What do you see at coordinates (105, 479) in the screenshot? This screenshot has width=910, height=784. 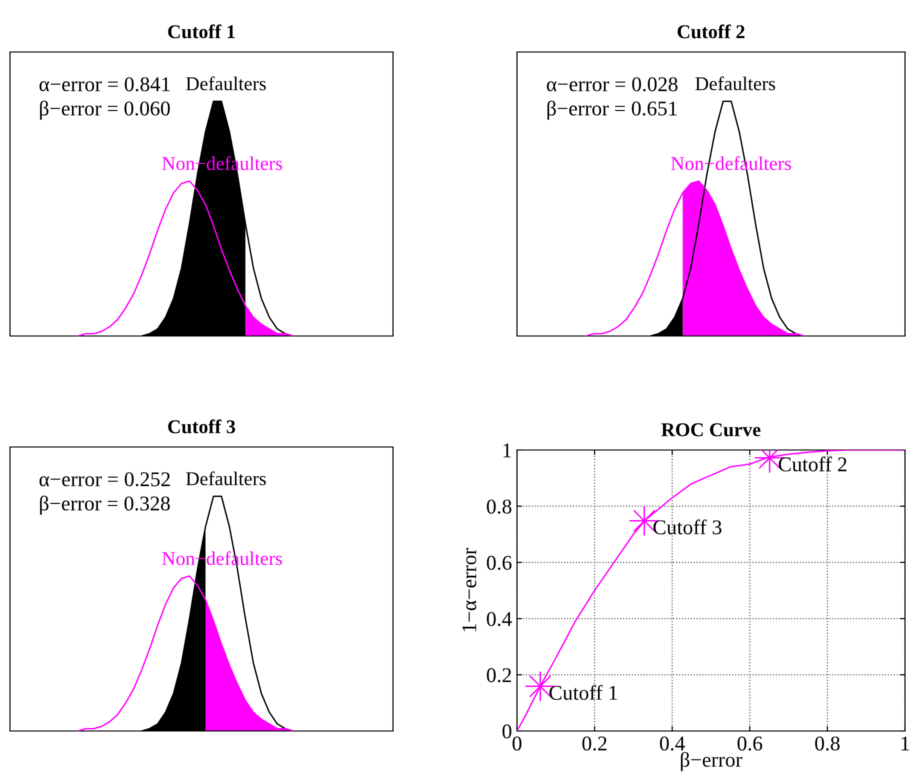 I see `text: α−error = 0.252` at bounding box center [105, 479].